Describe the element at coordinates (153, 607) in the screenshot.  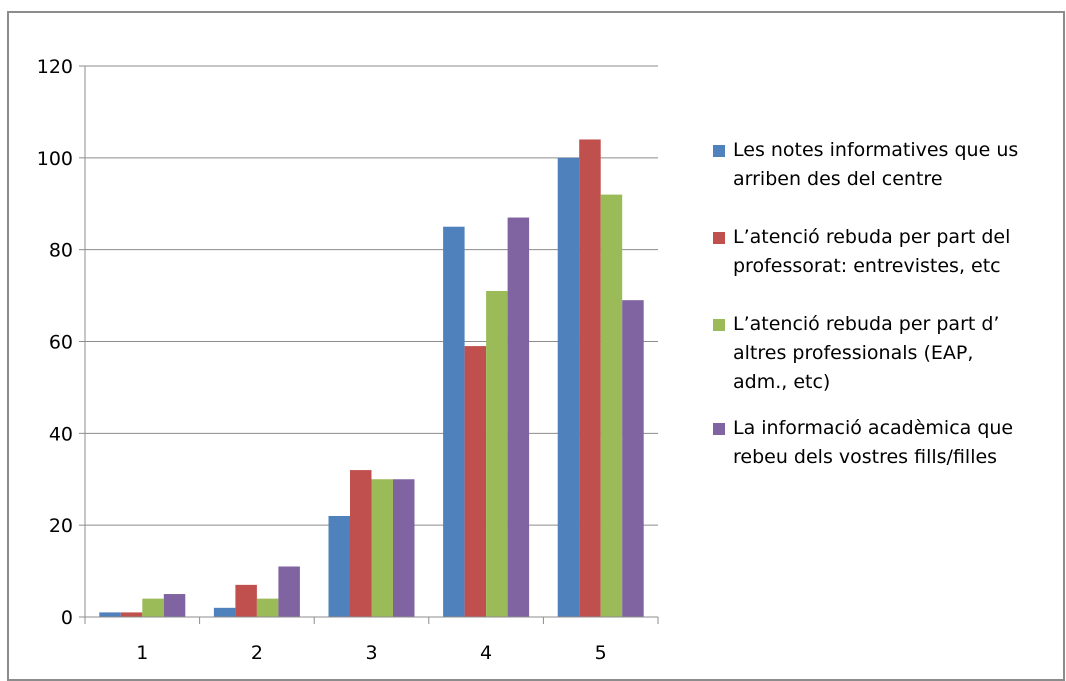
I see `bar-series3-cat1` at that location.